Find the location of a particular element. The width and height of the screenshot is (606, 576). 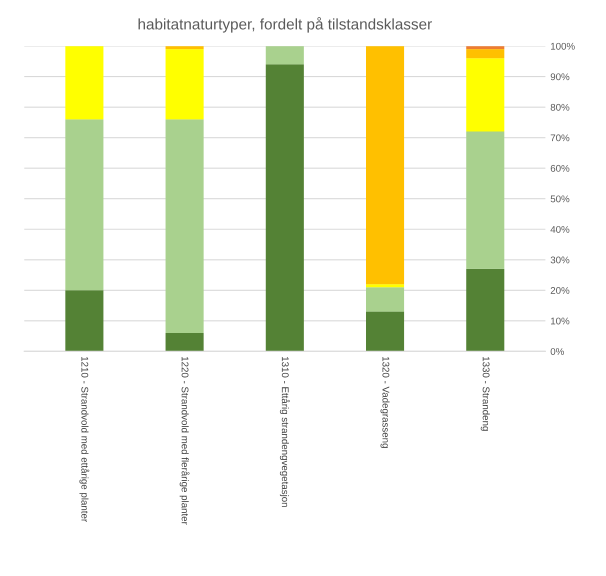

y-tick-label: 60% is located at coordinates (560, 168).